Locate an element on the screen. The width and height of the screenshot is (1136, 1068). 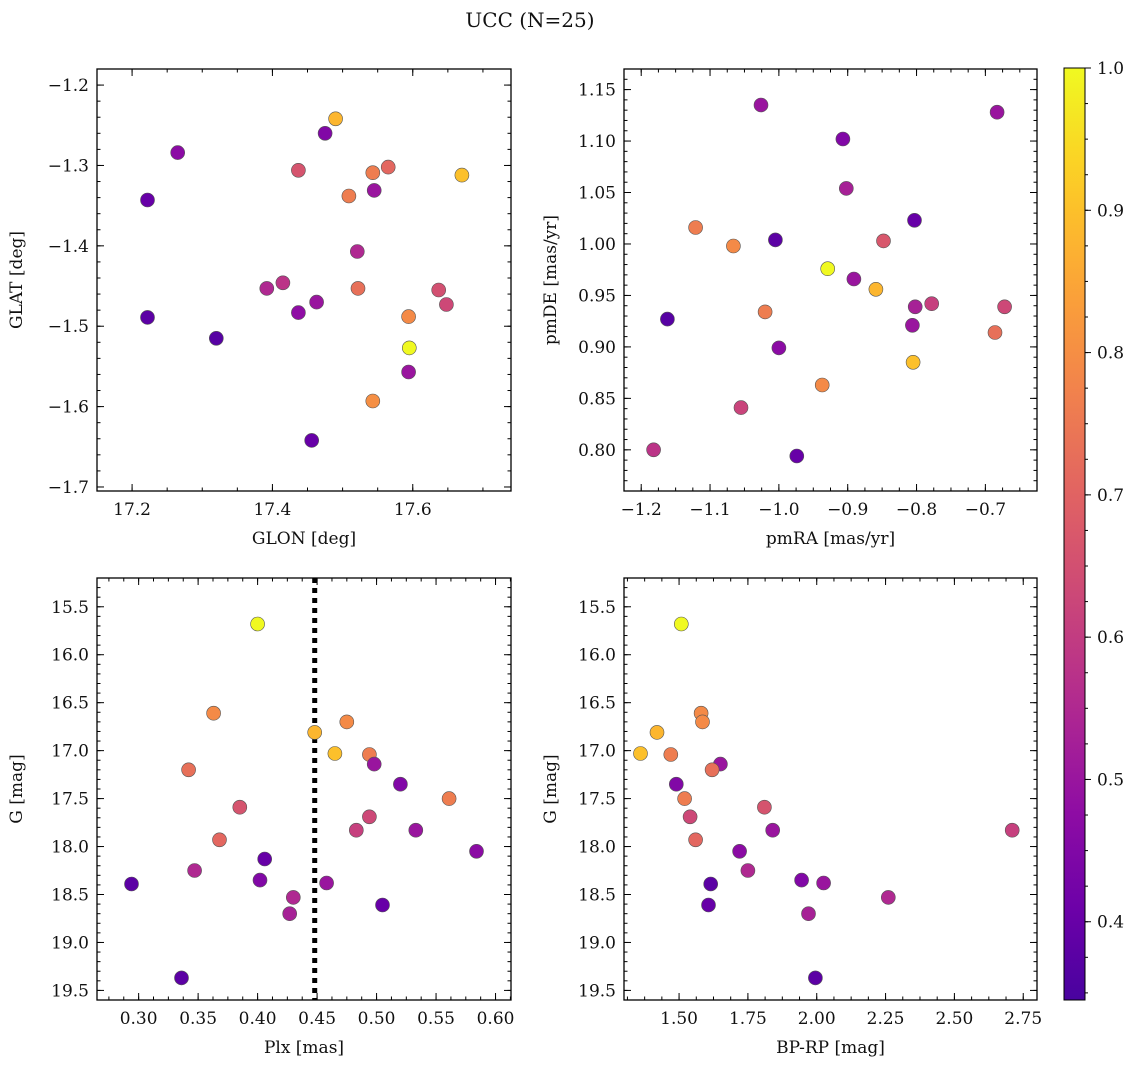
colorbar-gradient is located at coordinates (1074, 534).